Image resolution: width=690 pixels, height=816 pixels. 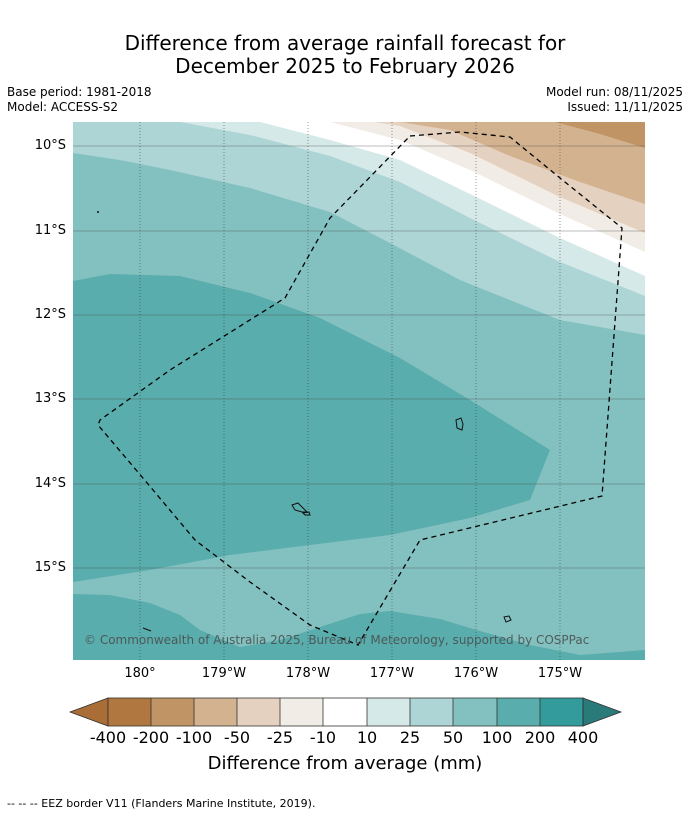 I want to click on colorbar, so click(x=345, y=712).